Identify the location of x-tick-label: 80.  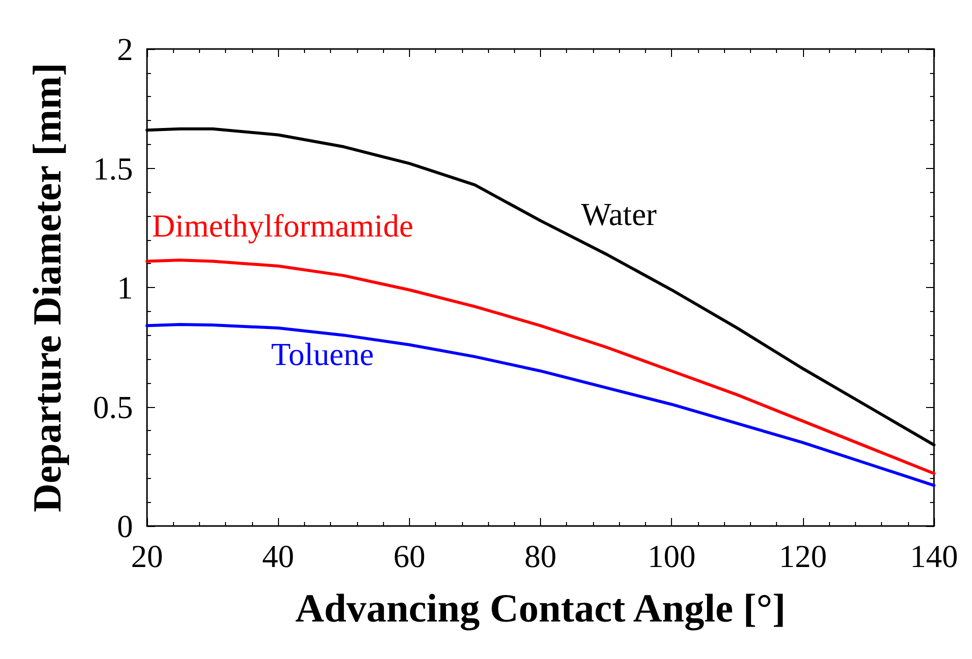
(540, 556).